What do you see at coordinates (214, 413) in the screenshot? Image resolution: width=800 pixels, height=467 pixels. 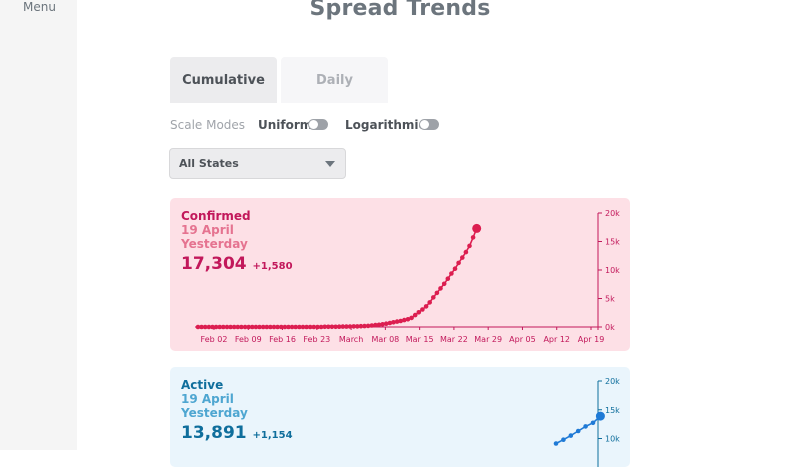 I see `active-day: Yesterday` at bounding box center [214, 413].